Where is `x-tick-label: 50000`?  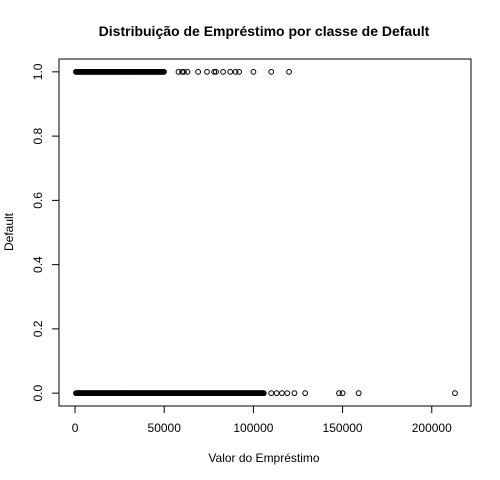
x-tick-label: 50000 is located at coordinates (165, 428).